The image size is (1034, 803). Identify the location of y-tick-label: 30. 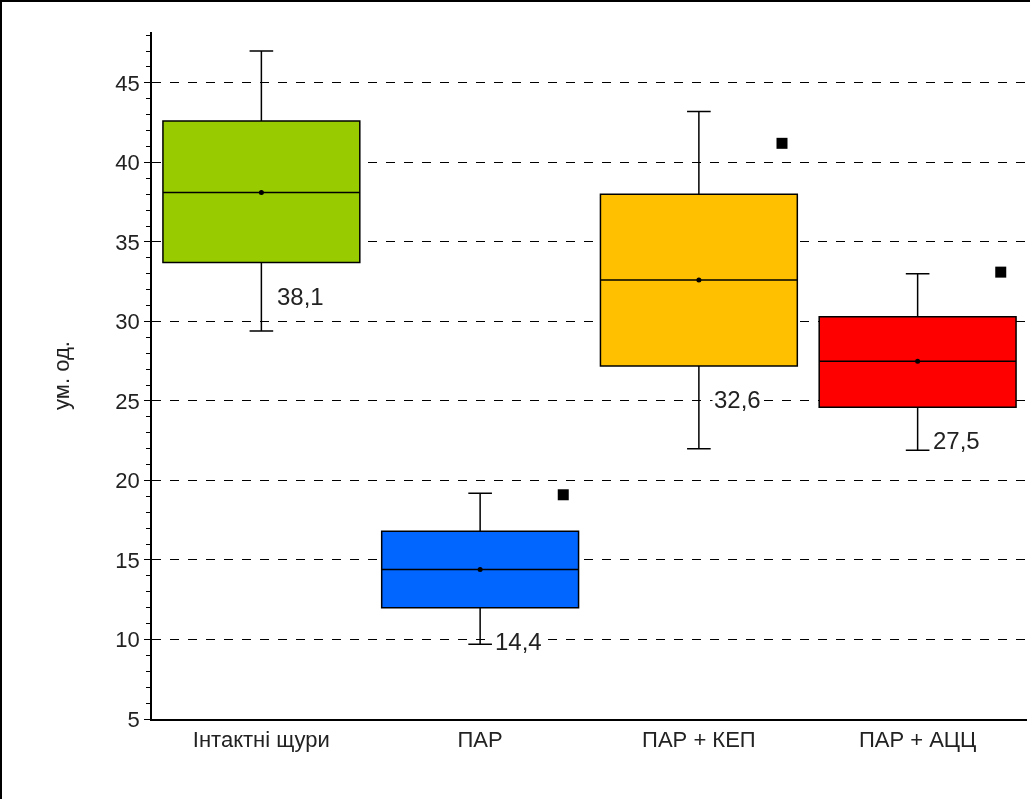
(127, 322).